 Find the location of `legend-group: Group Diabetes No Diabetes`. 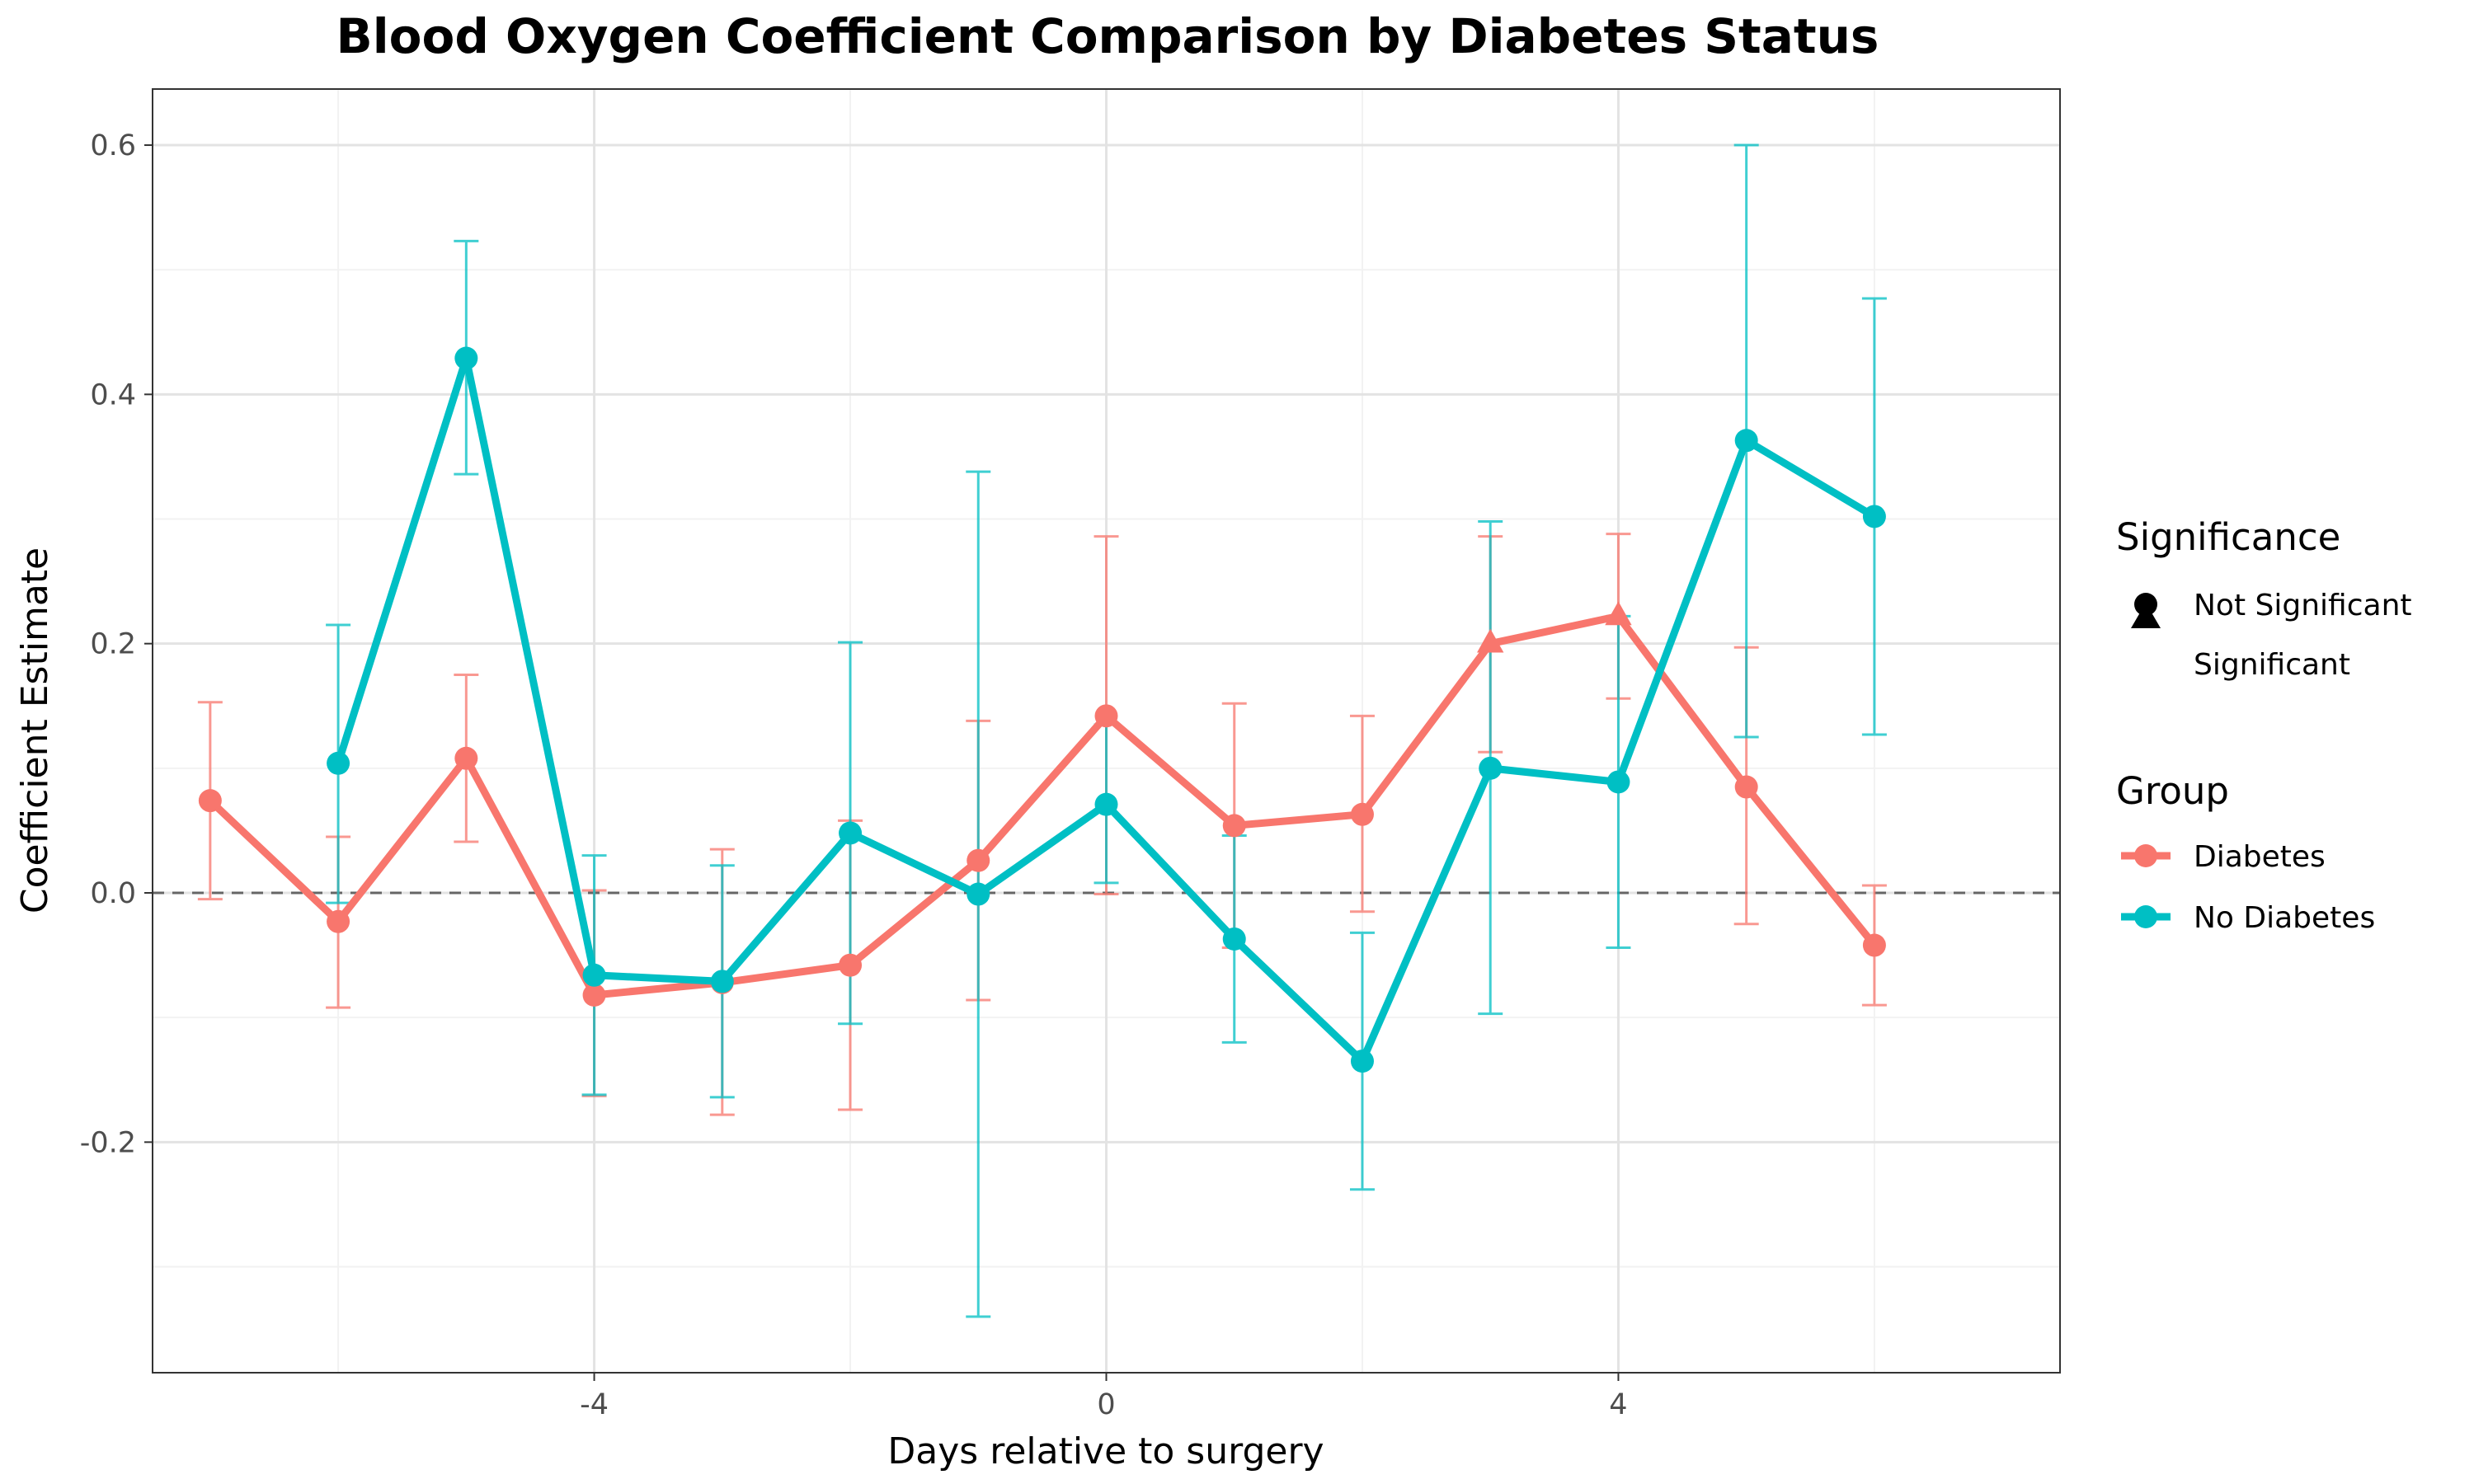

legend-group: Group Diabetes No Diabetes is located at coordinates (2245, 852).